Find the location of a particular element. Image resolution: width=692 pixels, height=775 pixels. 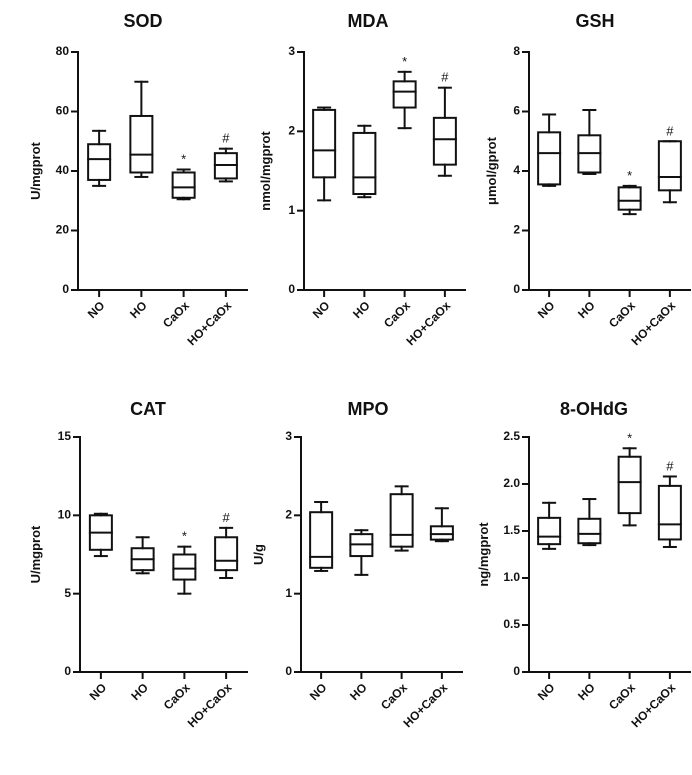

y-tick-label: 6 is located at coordinates (516, 111).